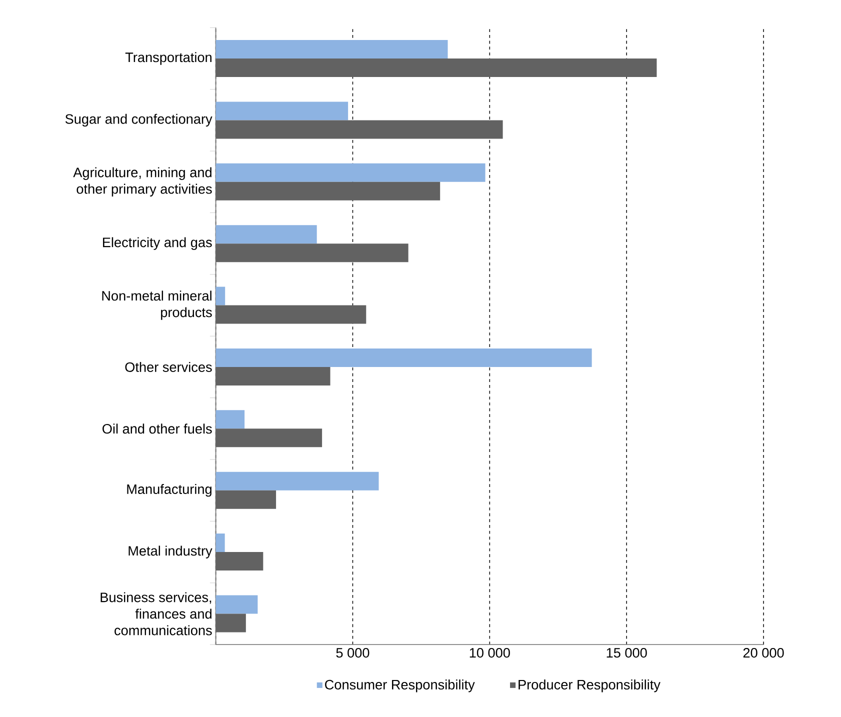 This screenshot has width=841, height=717. I want to click on y-tick-label: Manufacturing, so click(169, 490).